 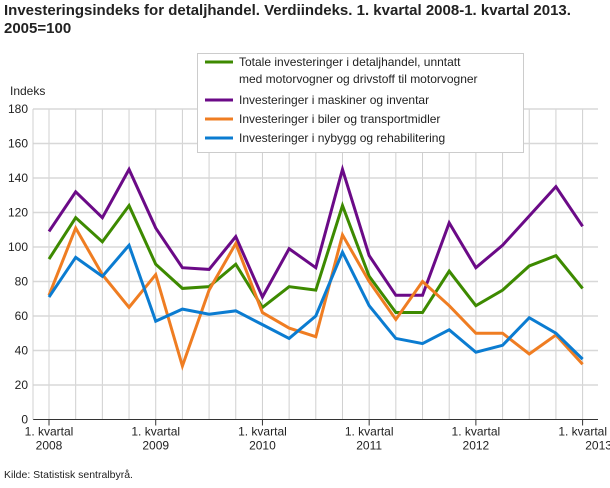 What do you see at coordinates (18, 144) in the screenshot?
I see `y-tick-label: 160` at bounding box center [18, 144].